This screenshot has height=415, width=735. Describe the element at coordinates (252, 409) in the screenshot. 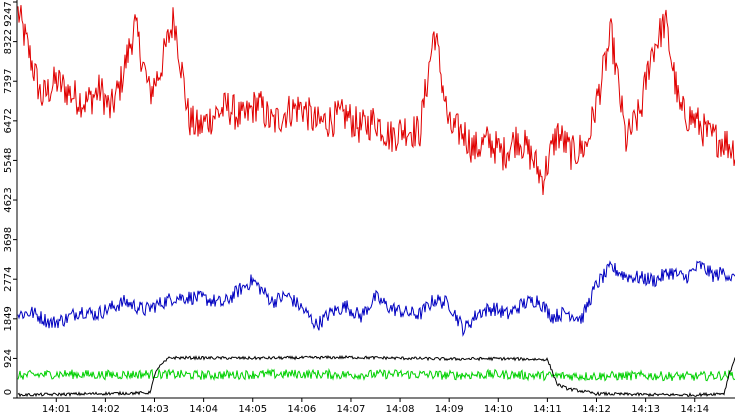

I see `x-tick-label: 14:05` at that location.